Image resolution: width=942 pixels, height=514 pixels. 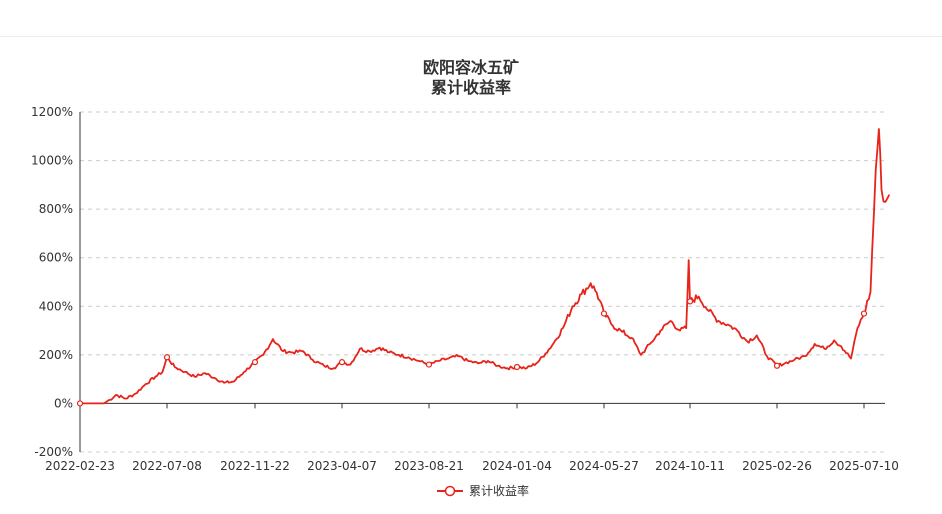 I want to click on y-tick-label: 1000%, so click(x=52, y=161).